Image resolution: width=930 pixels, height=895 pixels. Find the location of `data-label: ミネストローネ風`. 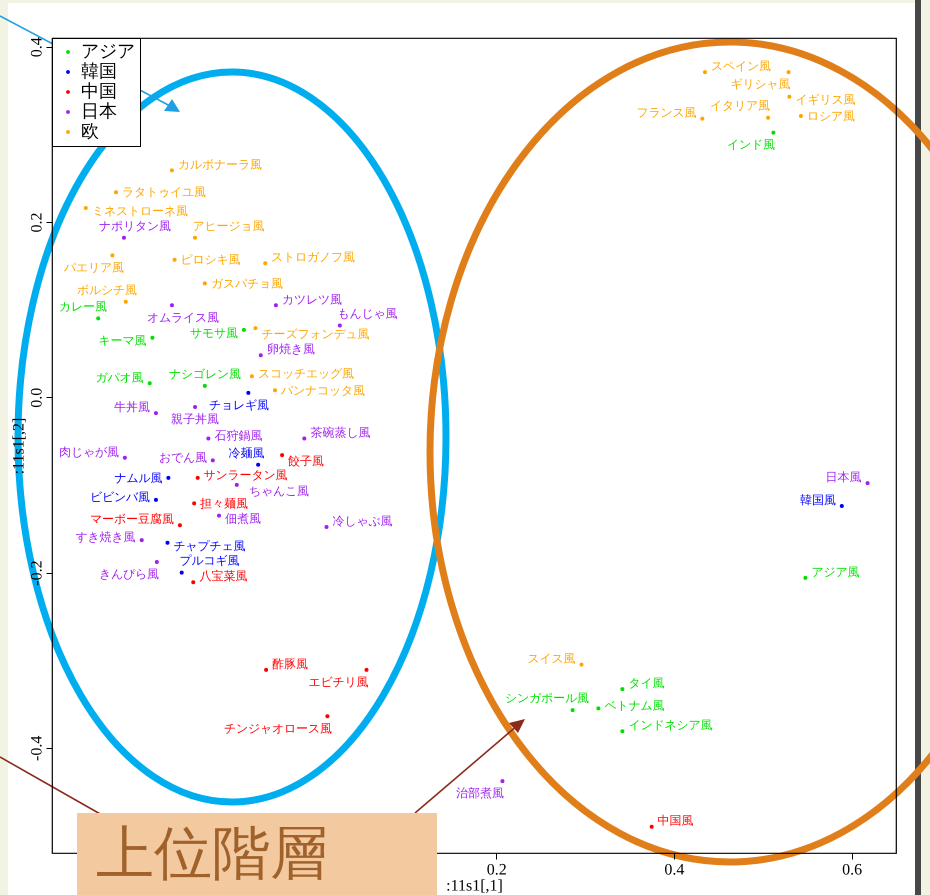

data-label: ミネストローネ風 is located at coordinates (140, 211).